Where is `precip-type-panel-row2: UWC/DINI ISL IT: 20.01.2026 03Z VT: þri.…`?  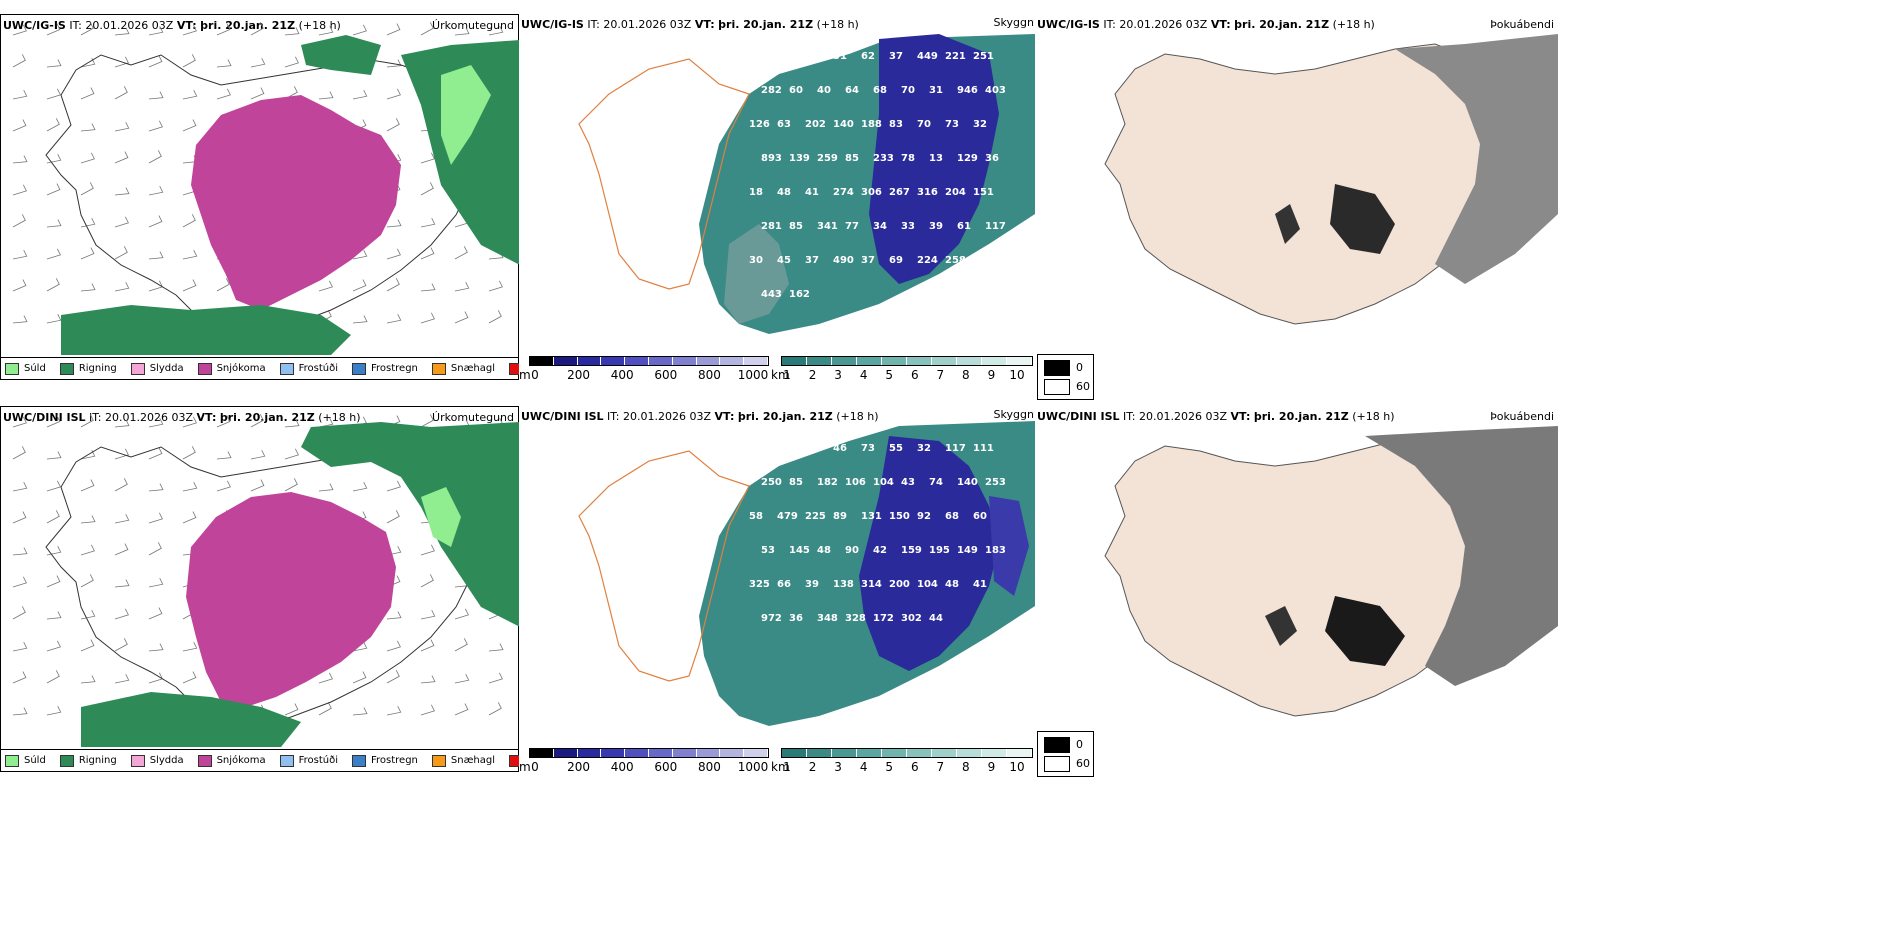 precip-type-panel-row2: UWC/DINI ISL IT: 20.01.2026 03Z VT: þri.… is located at coordinates (280, 589).